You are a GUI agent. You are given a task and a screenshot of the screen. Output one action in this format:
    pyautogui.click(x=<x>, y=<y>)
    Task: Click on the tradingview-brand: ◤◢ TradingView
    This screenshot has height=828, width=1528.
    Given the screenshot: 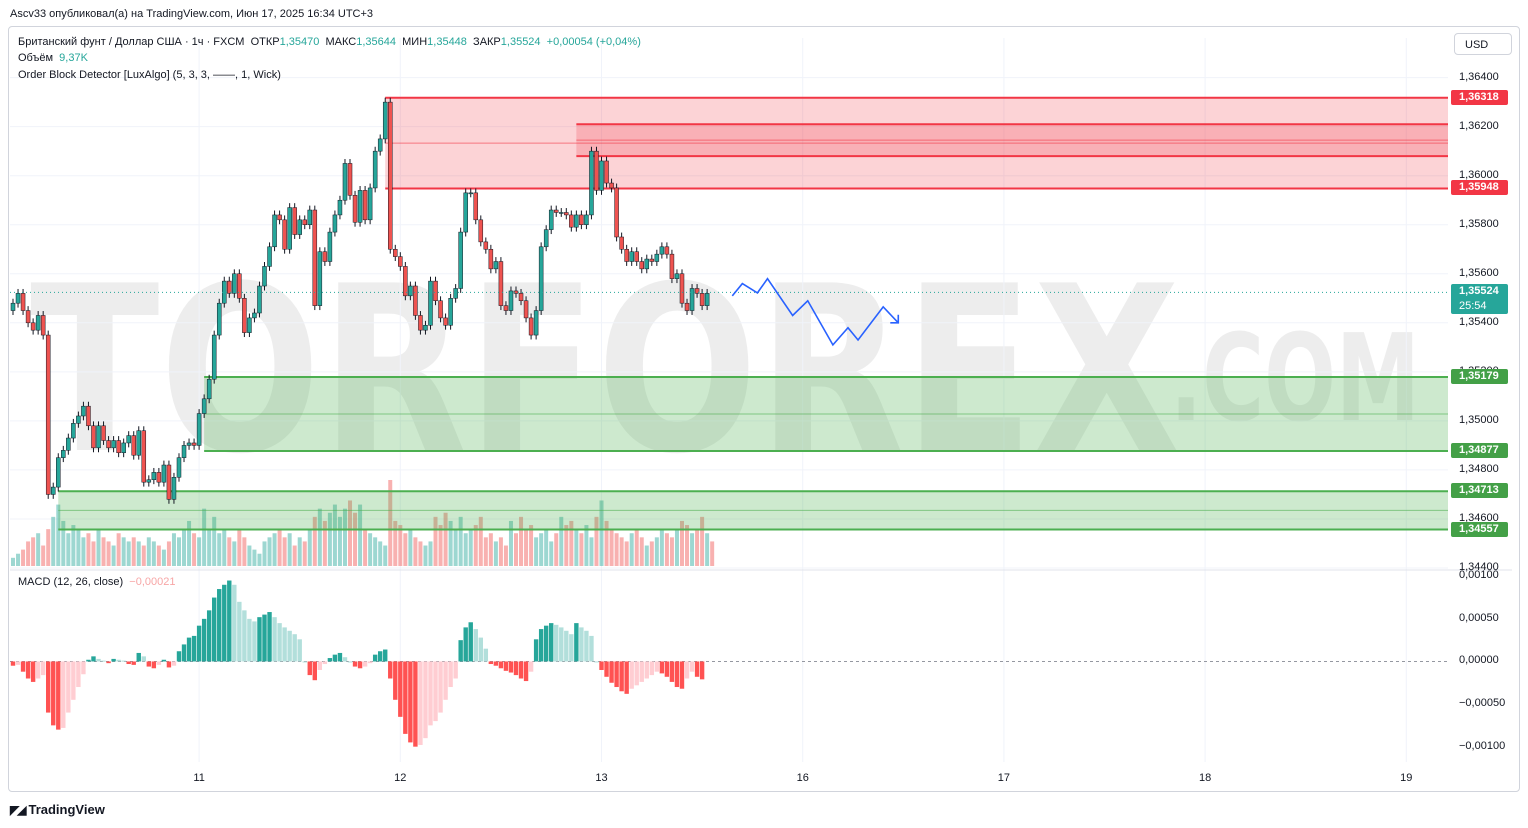 What is the action you would take?
    pyautogui.click(x=57, y=809)
    